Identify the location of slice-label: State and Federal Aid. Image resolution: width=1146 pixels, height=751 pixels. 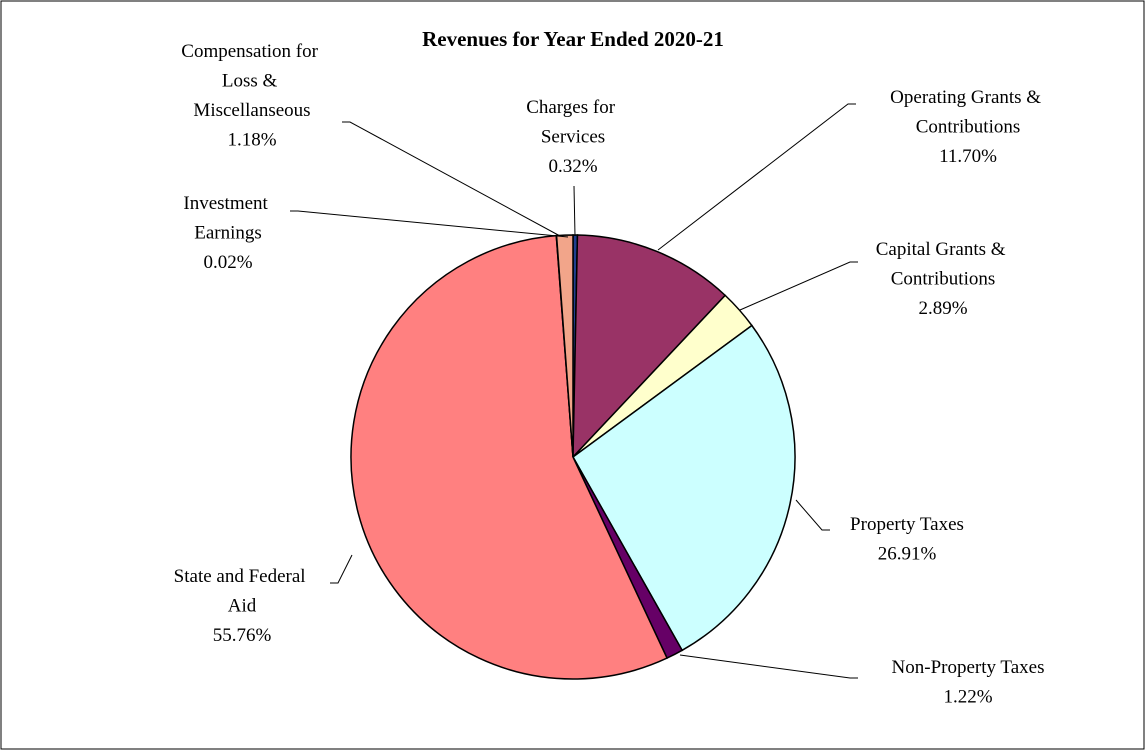
(242, 591).